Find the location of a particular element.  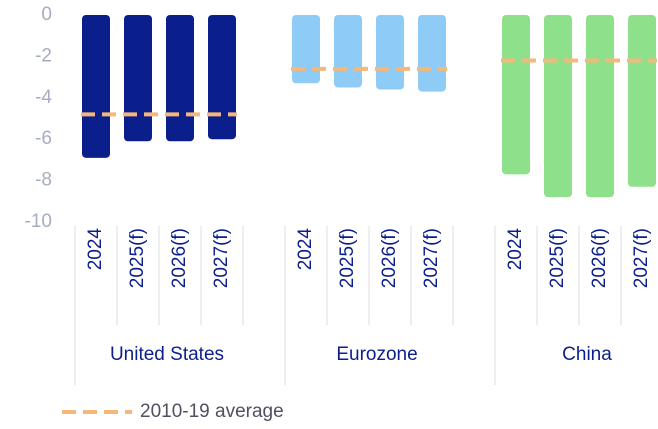

y-tick-label: -2 is located at coordinates (43, 55).